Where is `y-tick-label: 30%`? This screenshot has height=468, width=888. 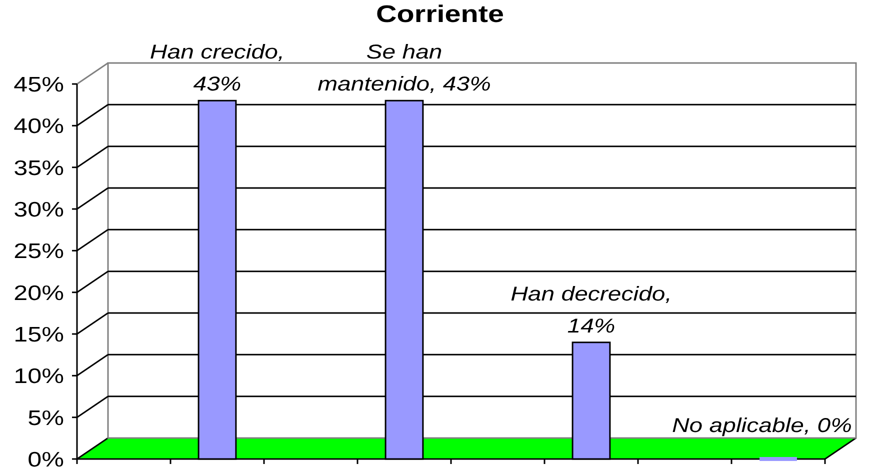
y-tick-label: 30% is located at coordinates (39, 209).